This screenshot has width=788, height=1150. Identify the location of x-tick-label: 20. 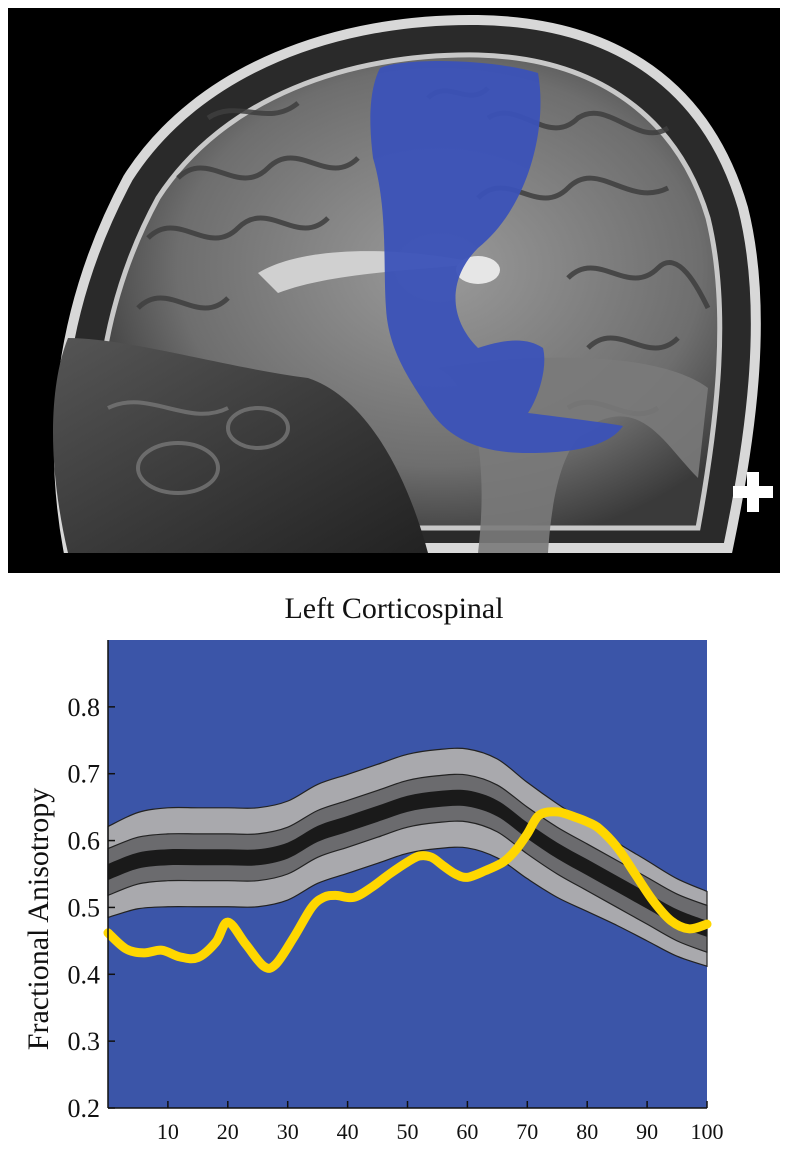
(228, 1131).